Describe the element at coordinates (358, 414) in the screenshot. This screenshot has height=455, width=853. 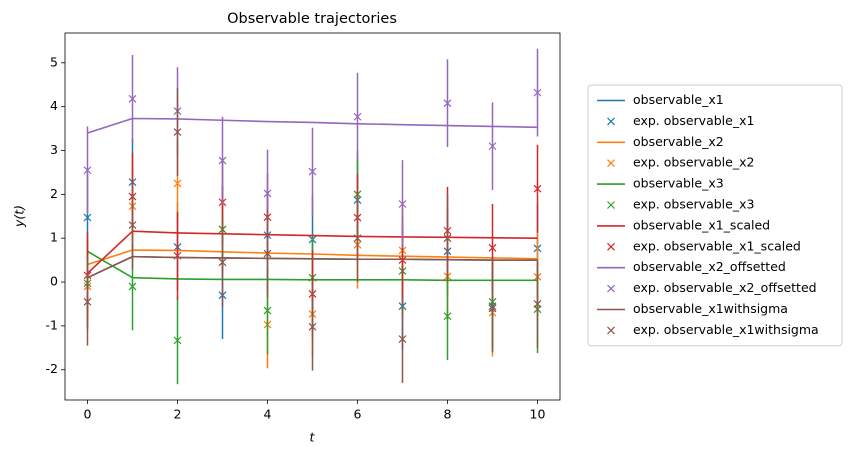
I see `x-tick-label: 6` at that location.